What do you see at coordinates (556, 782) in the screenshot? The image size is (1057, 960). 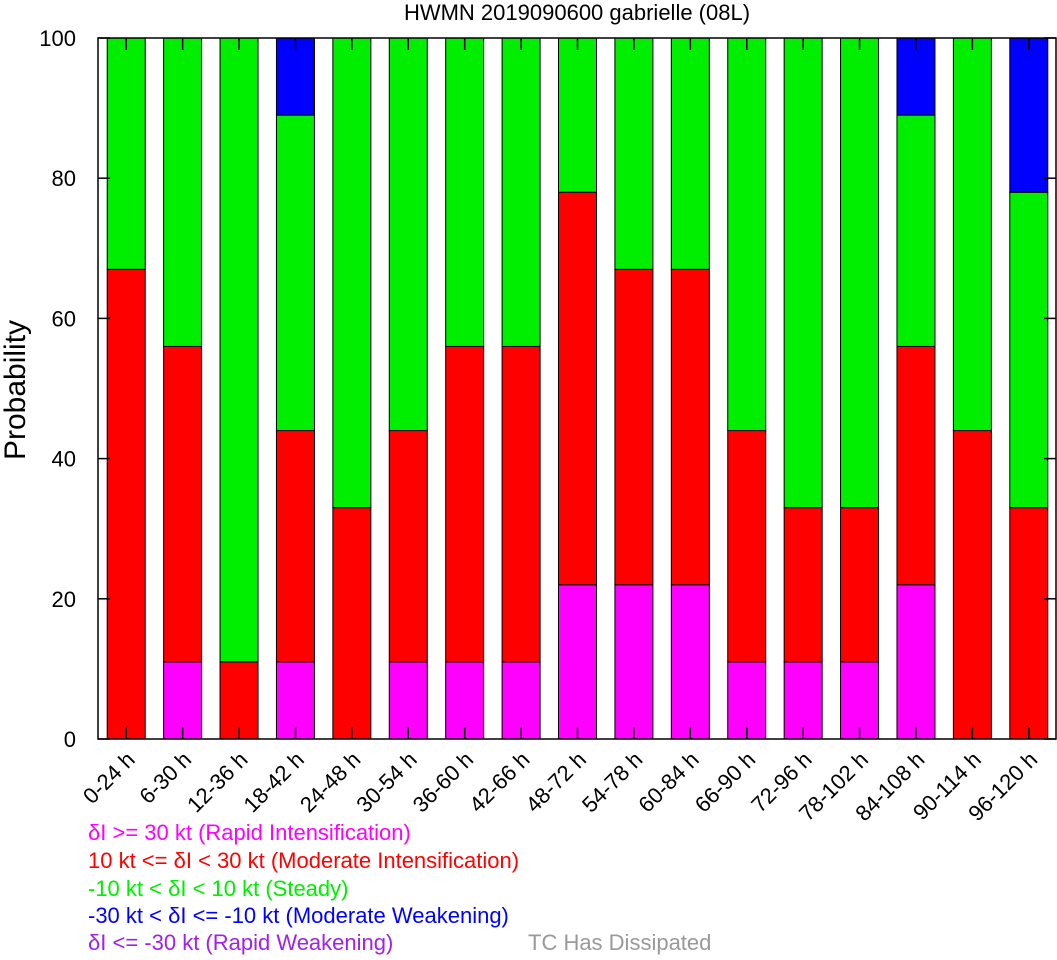 I see `x-tick-label: 48-72 h` at bounding box center [556, 782].